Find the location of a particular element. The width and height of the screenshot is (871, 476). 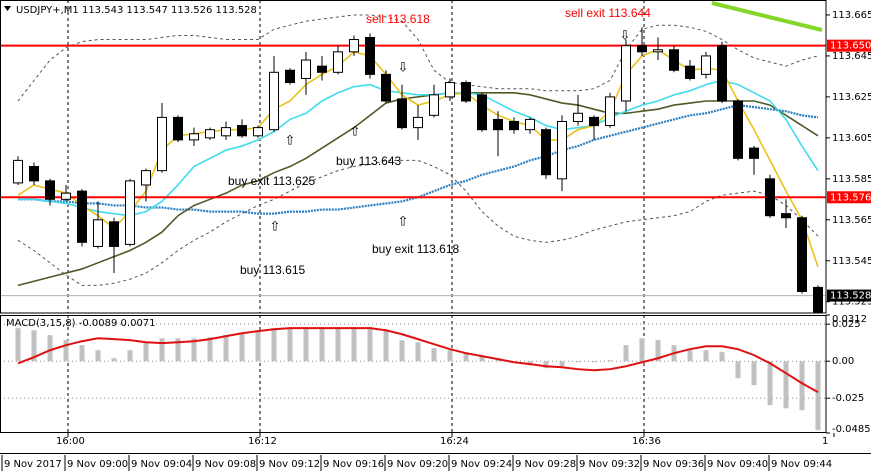

y-tick-label: 113.545 is located at coordinates (851, 261).